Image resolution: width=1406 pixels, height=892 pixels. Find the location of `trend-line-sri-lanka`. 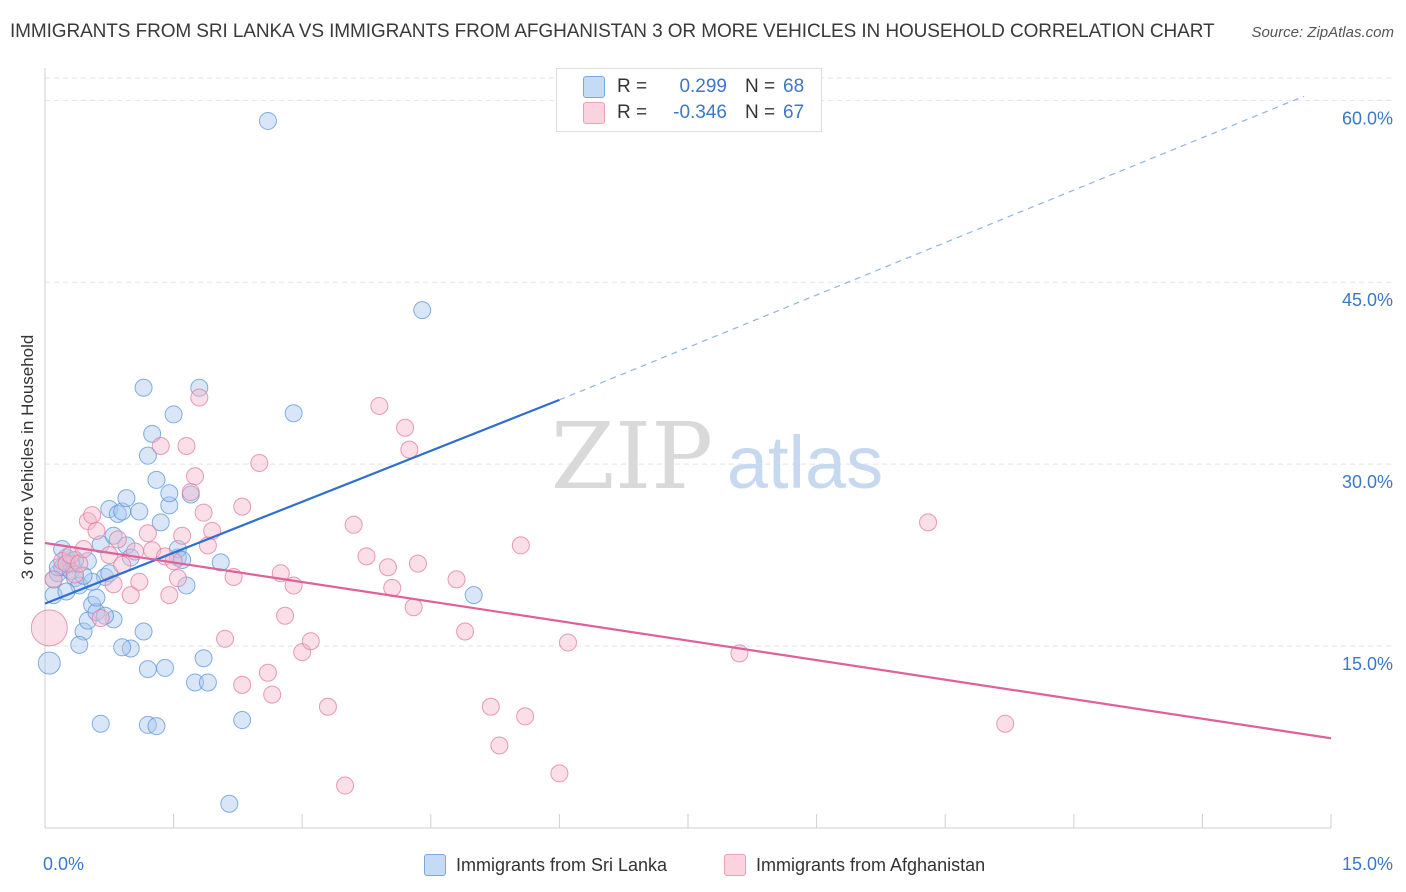

trend-line-sri-lanka is located at coordinates (302, 501).